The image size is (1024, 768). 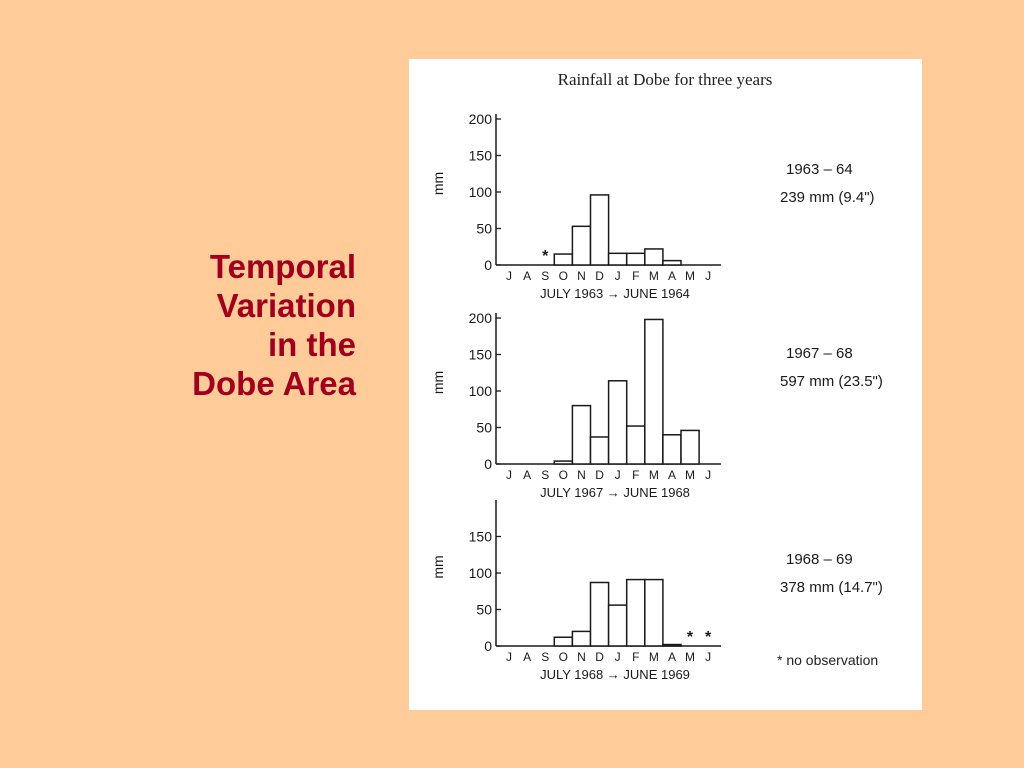 What do you see at coordinates (286, 305) in the screenshot?
I see `title-line: Variation` at bounding box center [286, 305].